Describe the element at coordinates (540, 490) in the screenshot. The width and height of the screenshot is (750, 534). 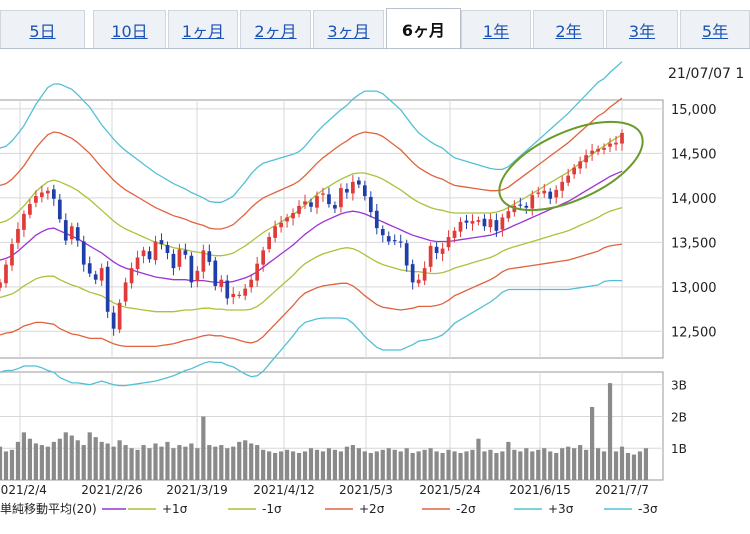
I see `date-tick-label: 2021/6/15` at that location.